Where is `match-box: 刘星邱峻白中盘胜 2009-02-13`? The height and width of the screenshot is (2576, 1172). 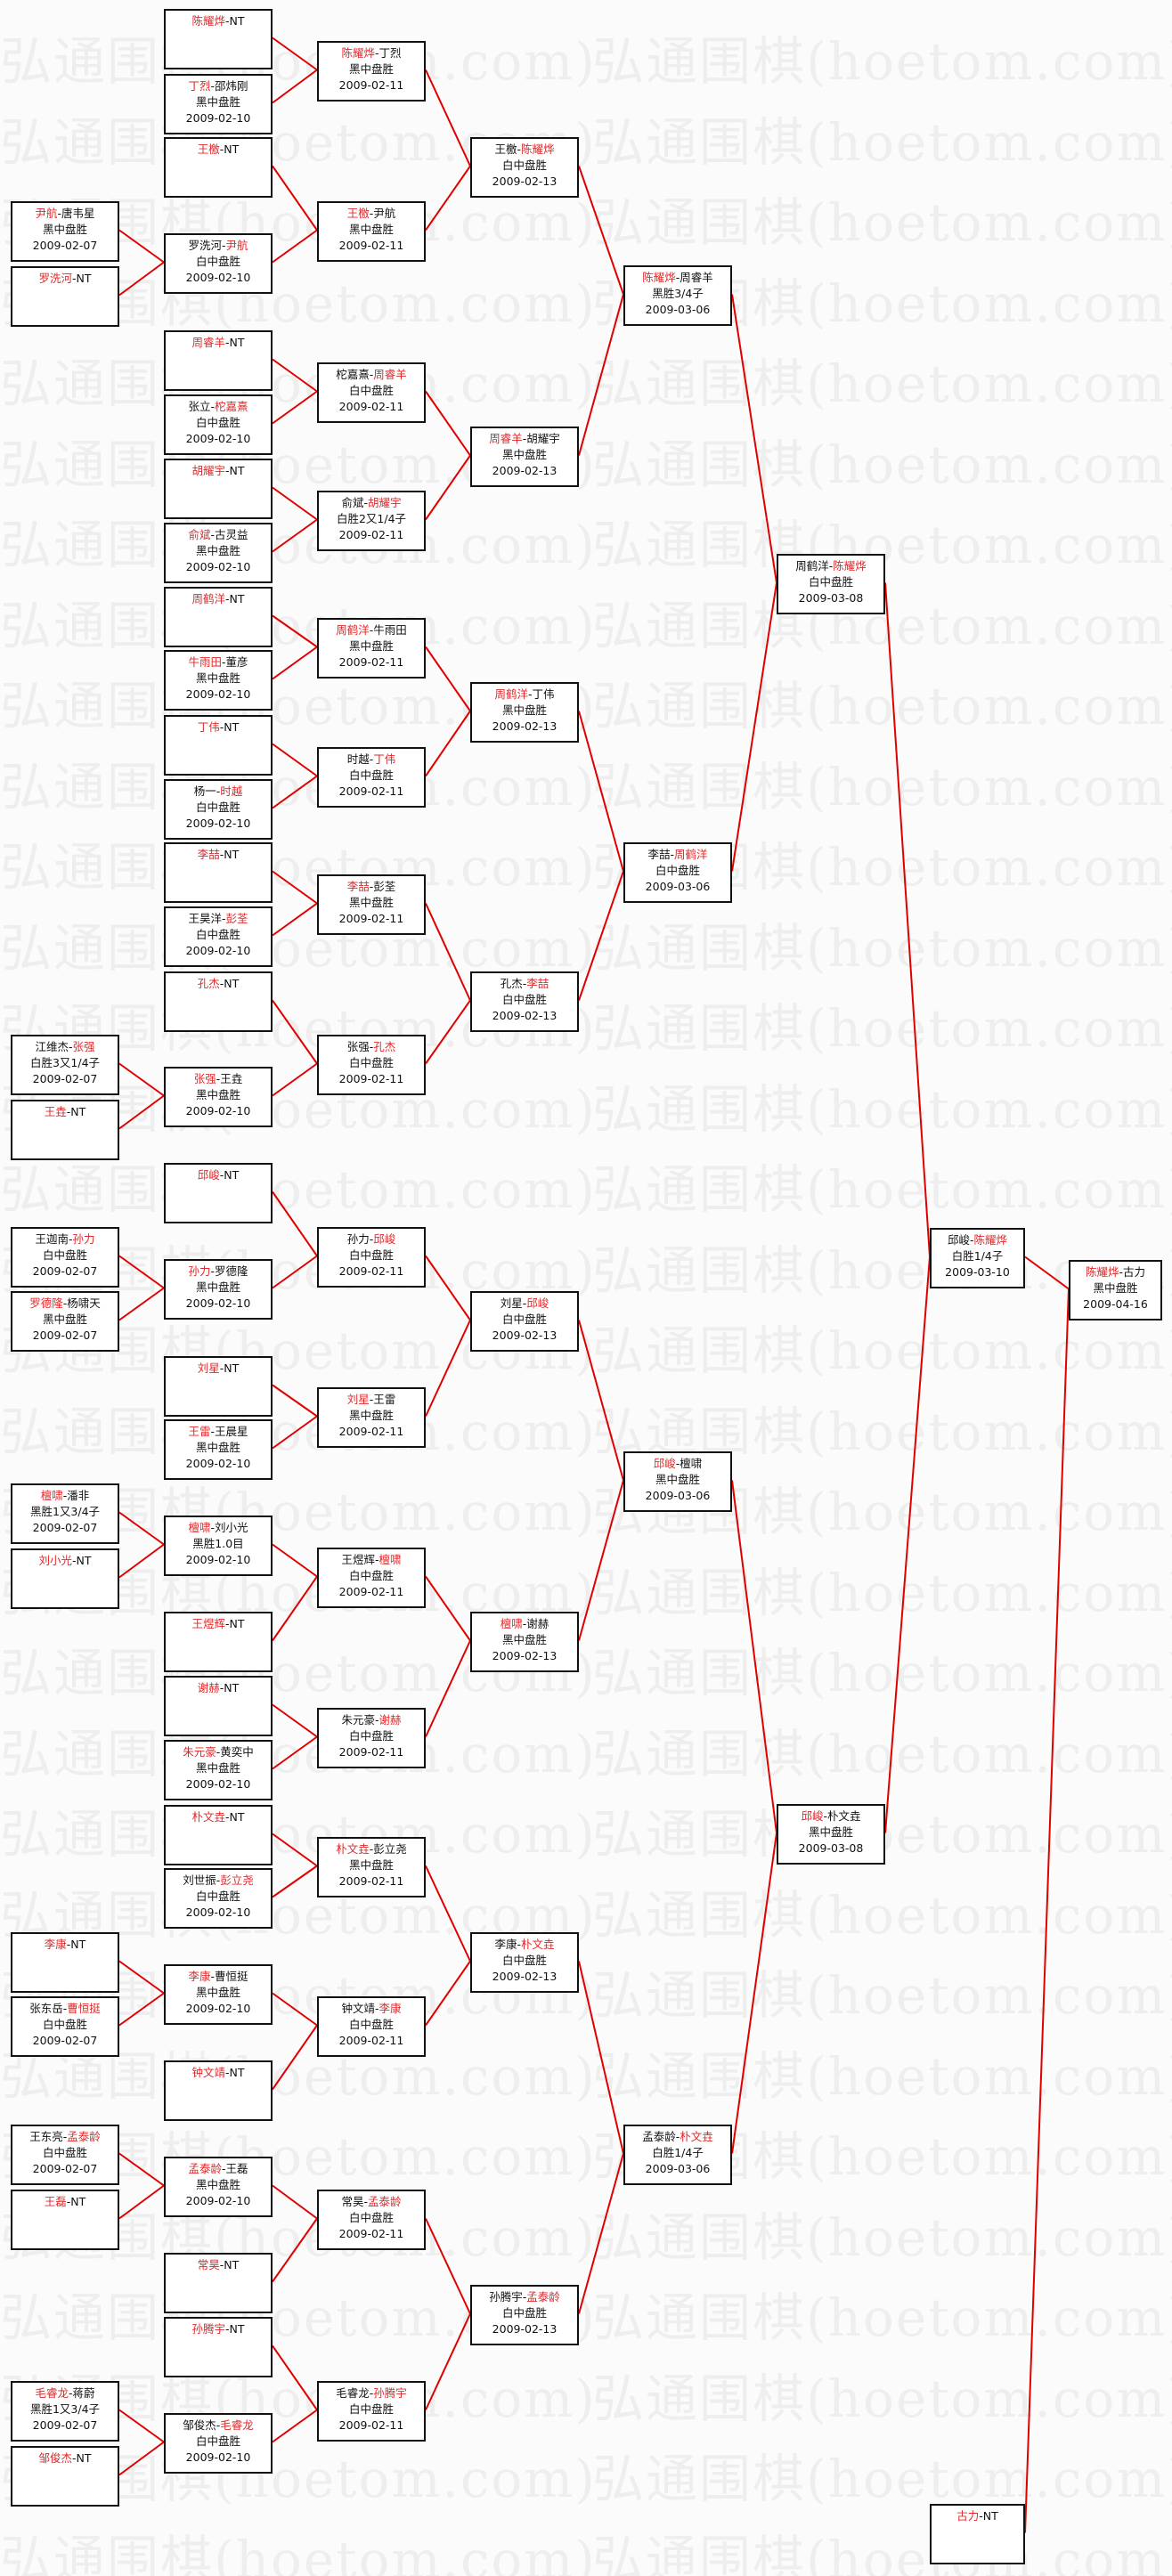 match-box: 刘星邱峻白中盘胜 2009-02-13 is located at coordinates (524, 1321).